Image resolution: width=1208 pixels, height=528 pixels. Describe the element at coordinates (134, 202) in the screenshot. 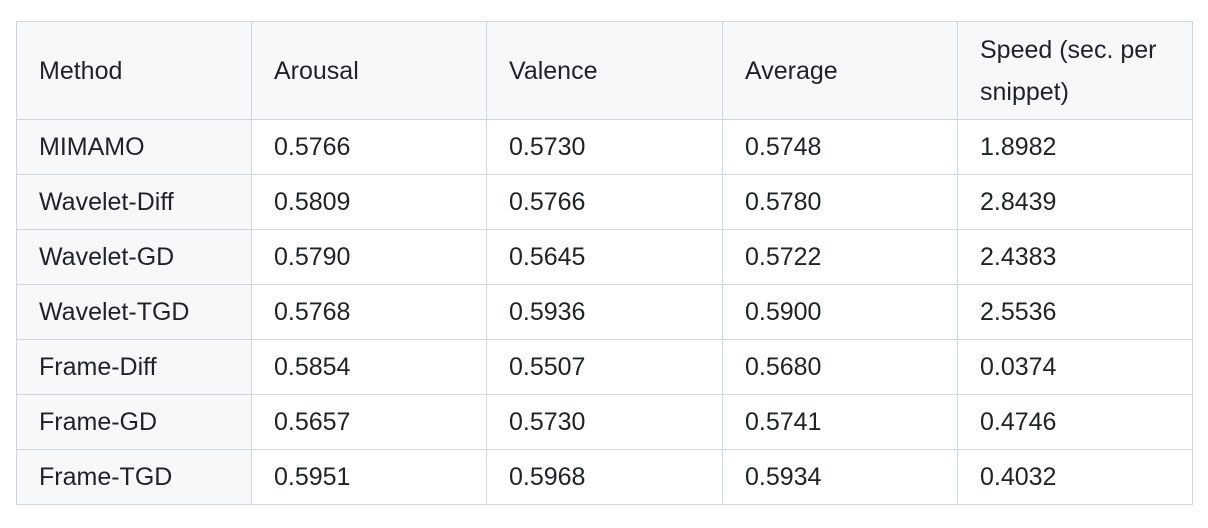

I see `cell-method: Wavelet-Diff` at that location.